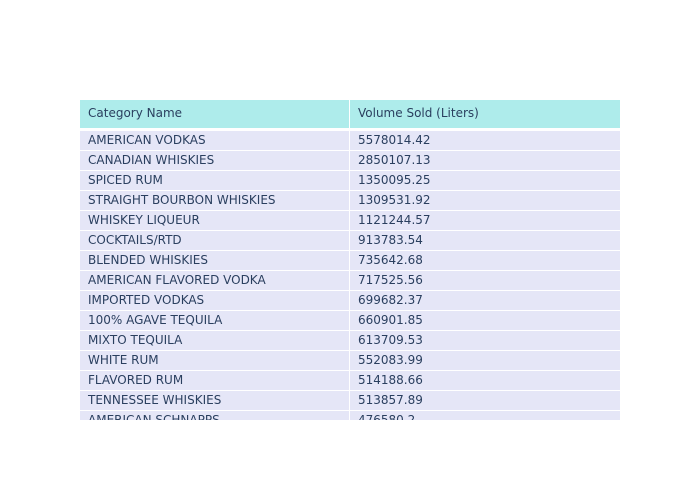 The width and height of the screenshot is (700, 500). I want to click on table-row: MIXTO TEQUILA 613709.53, so click(350, 340).